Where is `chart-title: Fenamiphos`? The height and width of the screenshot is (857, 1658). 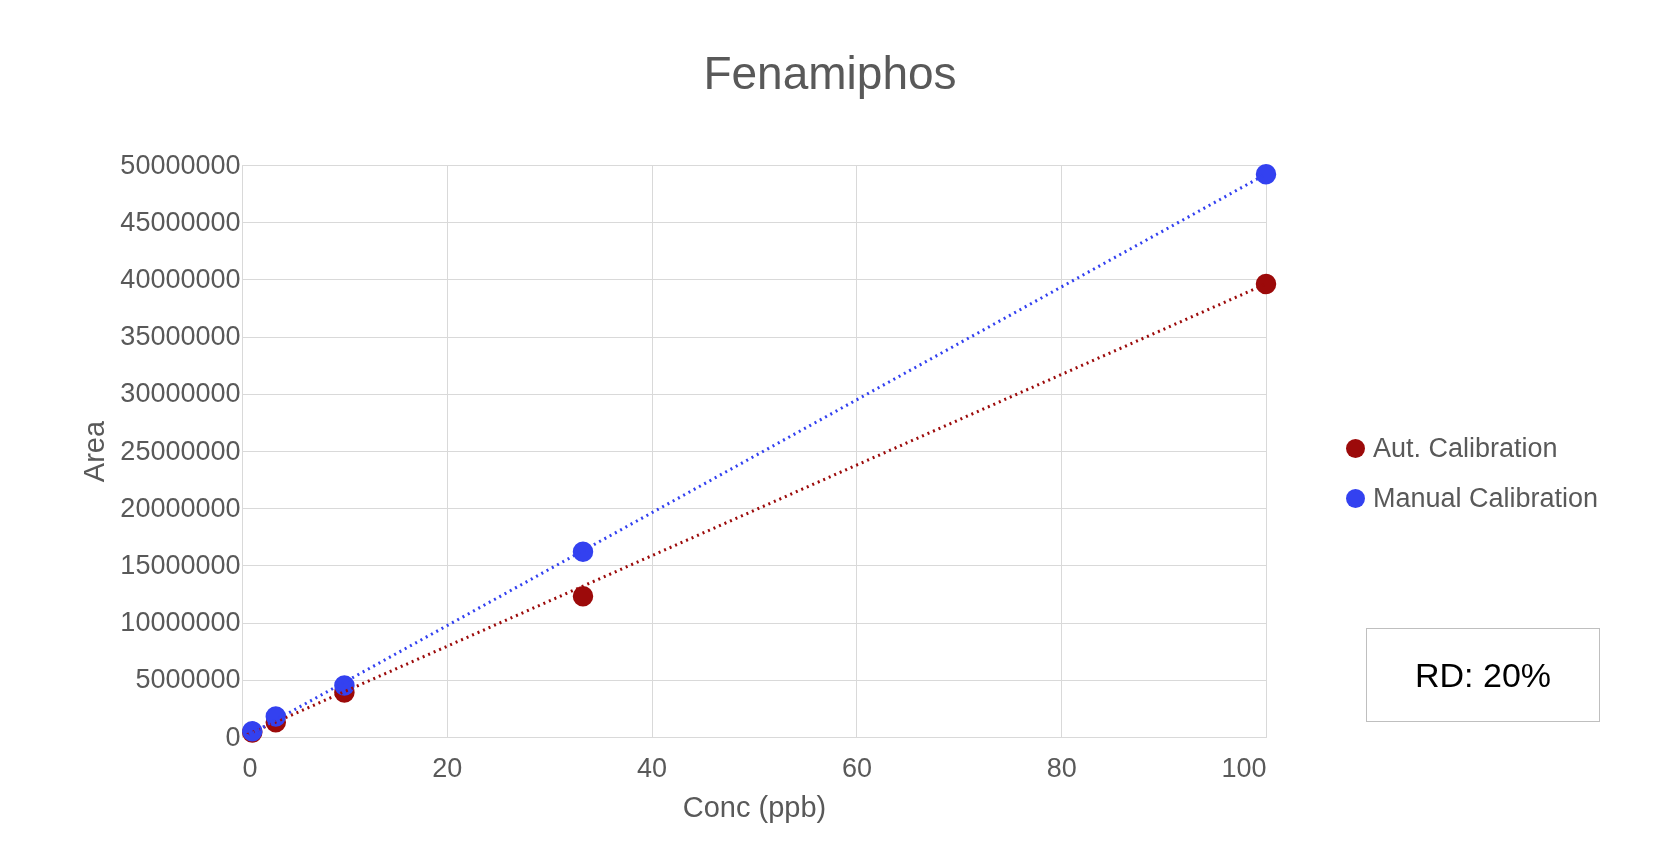
chart-title: Fenamiphos is located at coordinates (830, 73).